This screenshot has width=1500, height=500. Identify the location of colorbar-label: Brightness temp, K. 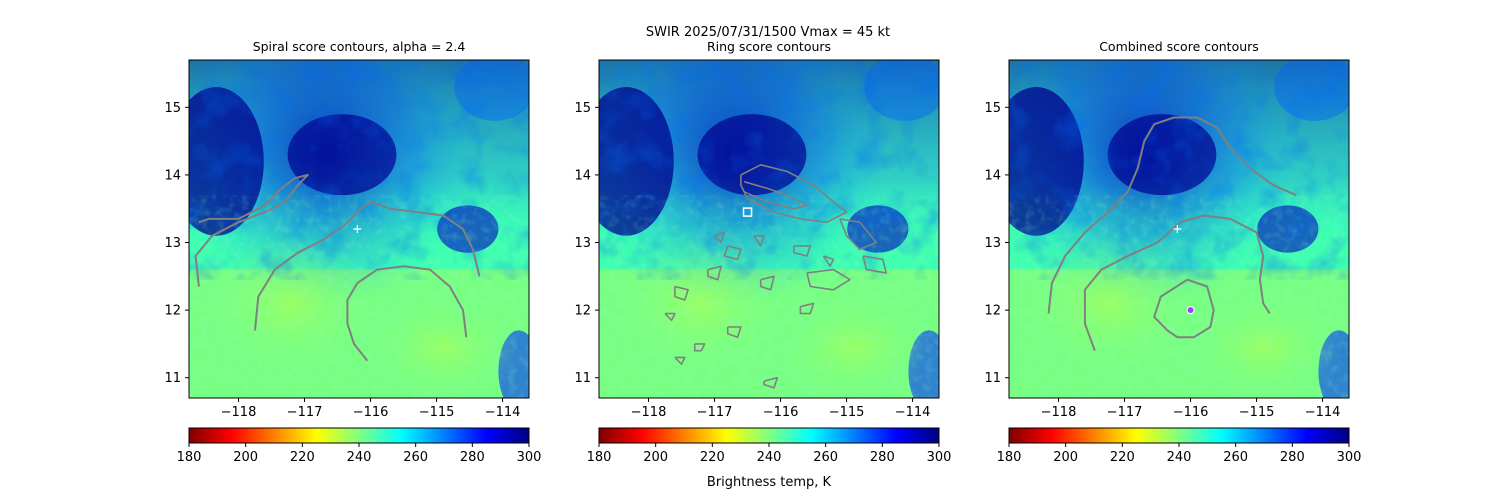
(769, 482).